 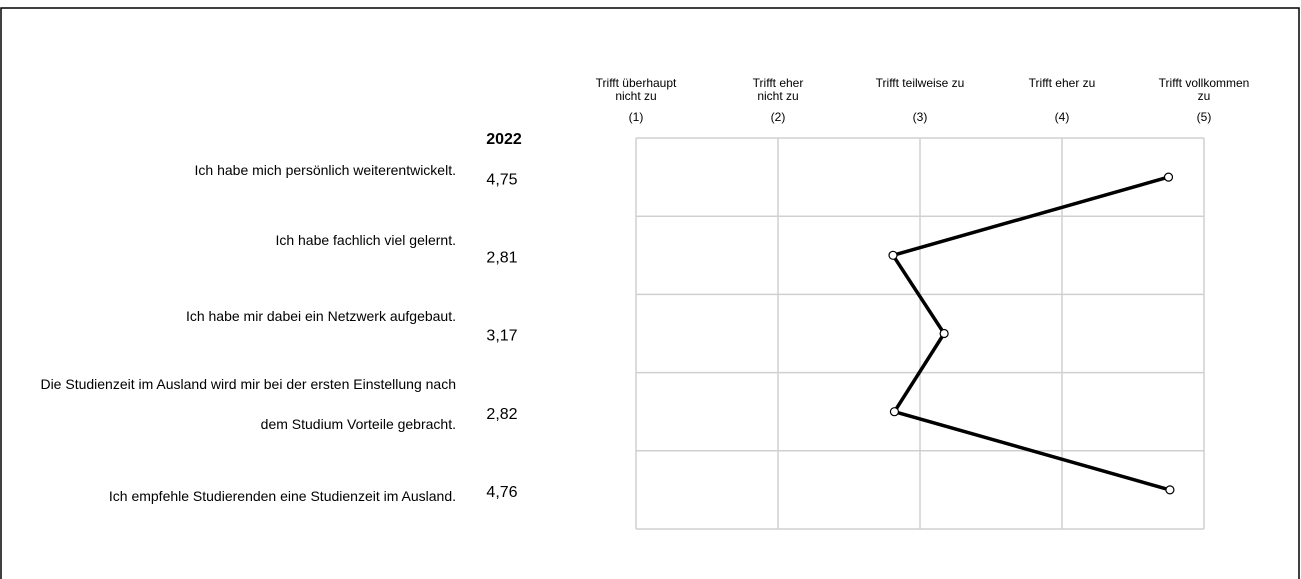 I want to click on x-tick-label: (4), so click(x=1062, y=117).